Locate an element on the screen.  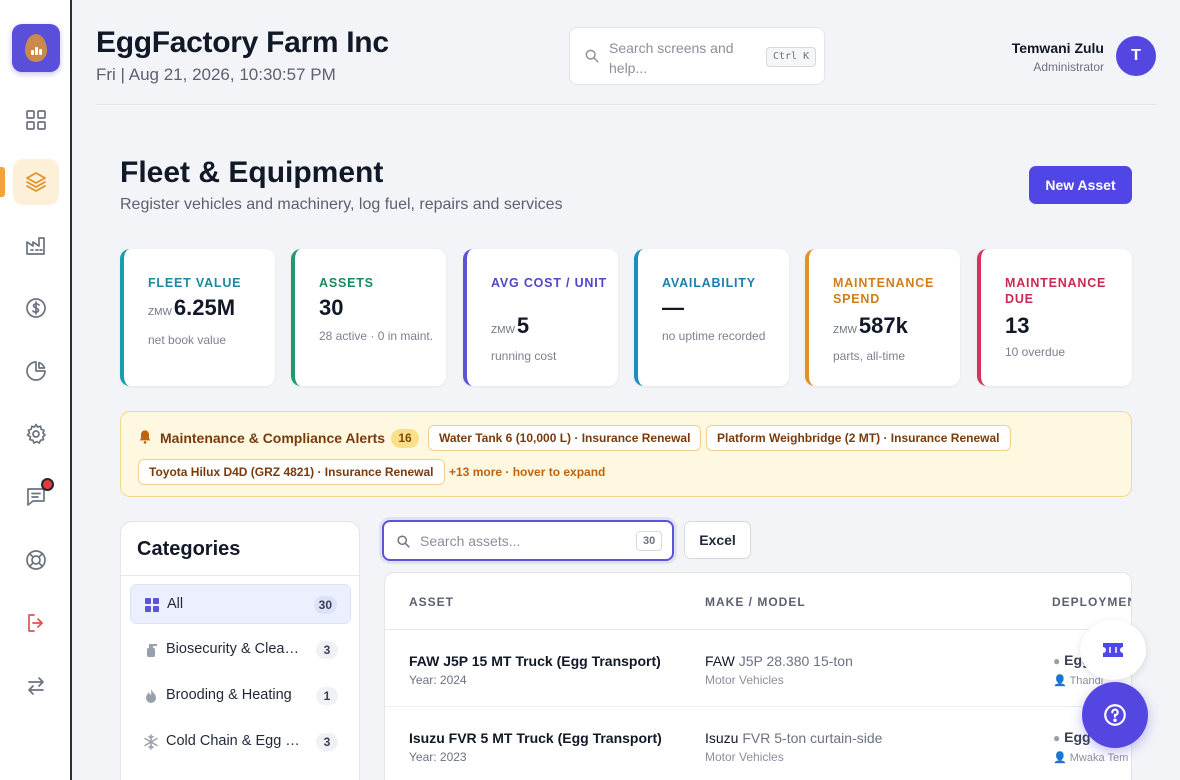
categories-title: Categories is located at coordinates (189, 549).